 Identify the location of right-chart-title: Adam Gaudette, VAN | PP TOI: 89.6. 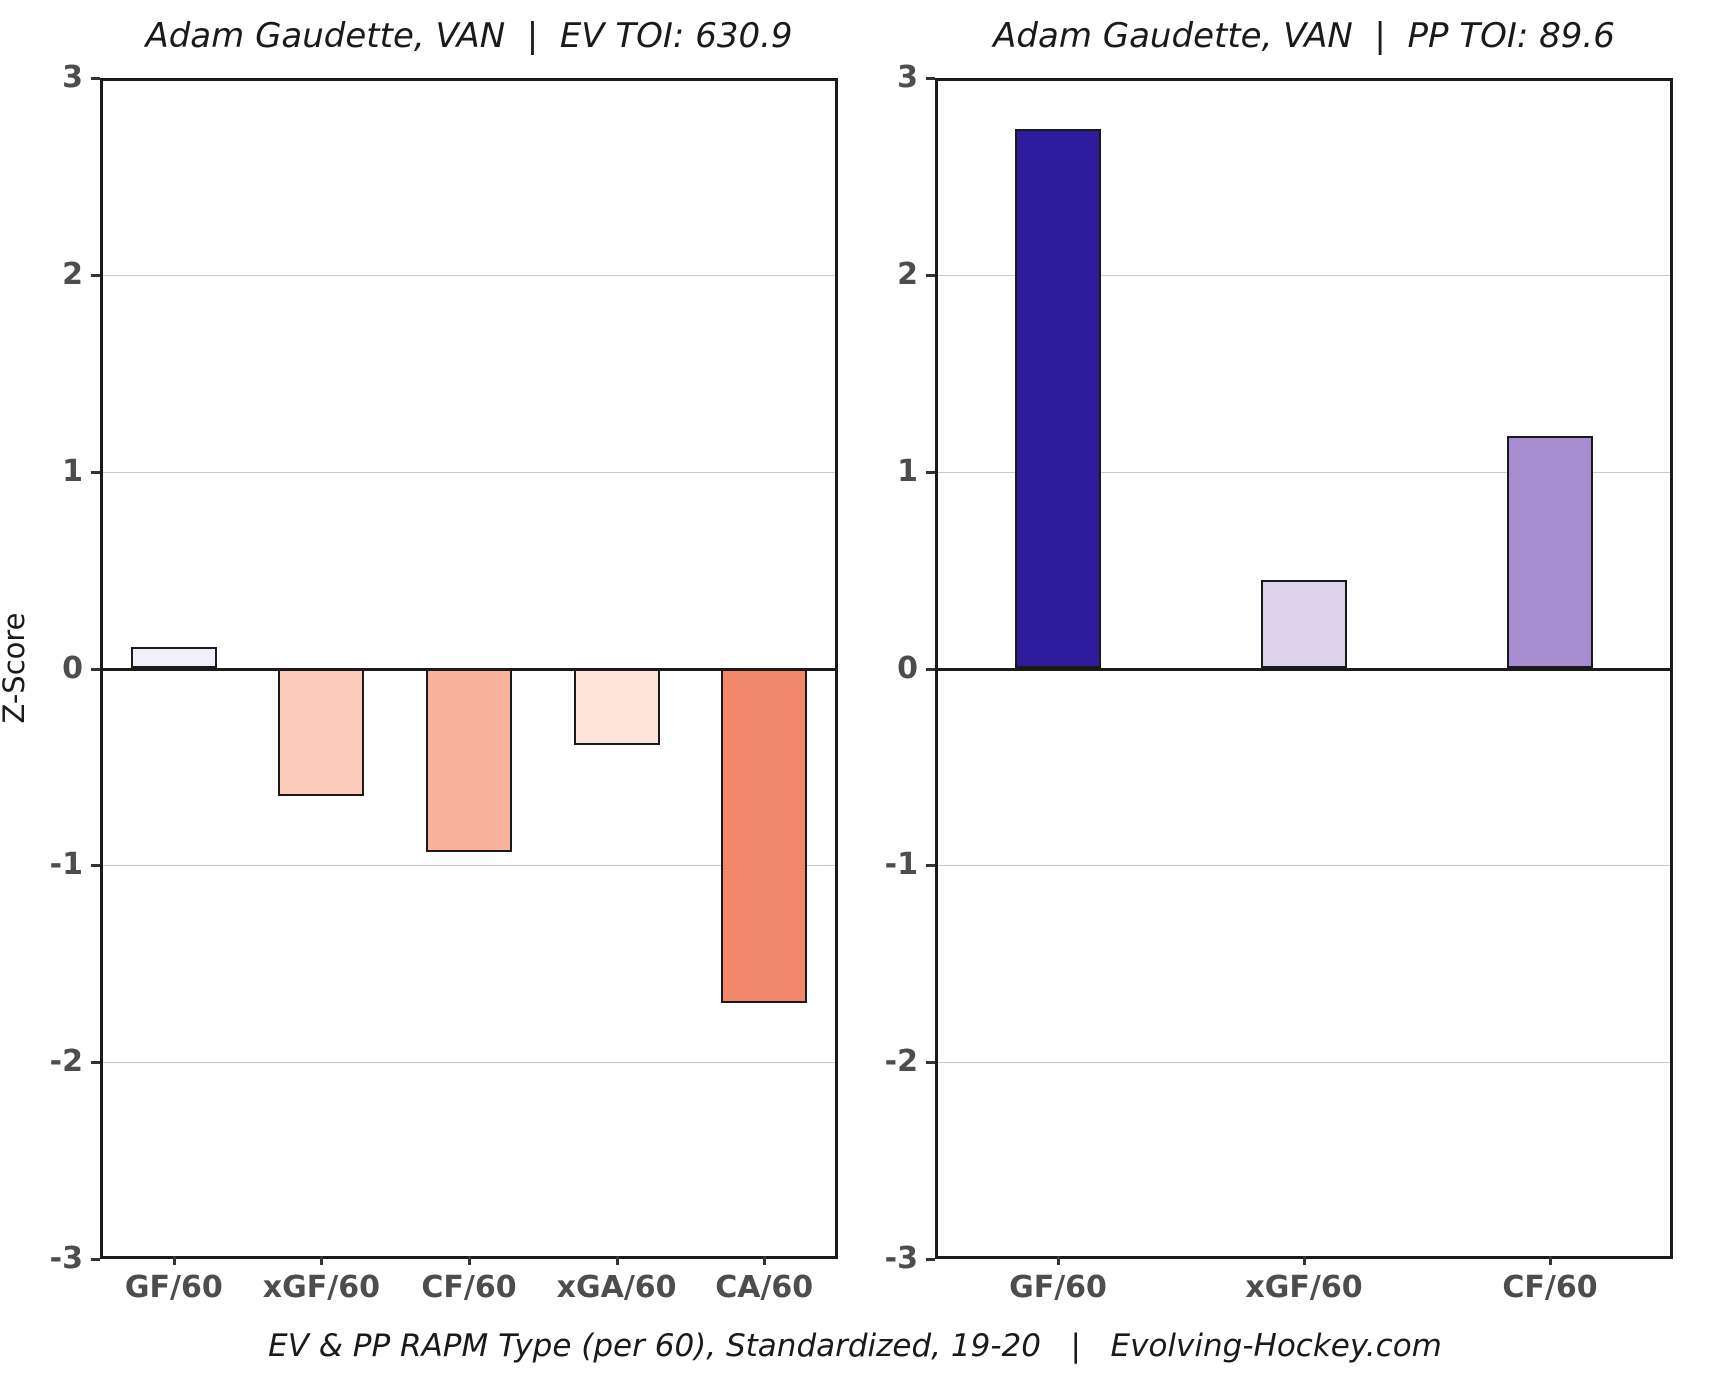
(1304, 36).